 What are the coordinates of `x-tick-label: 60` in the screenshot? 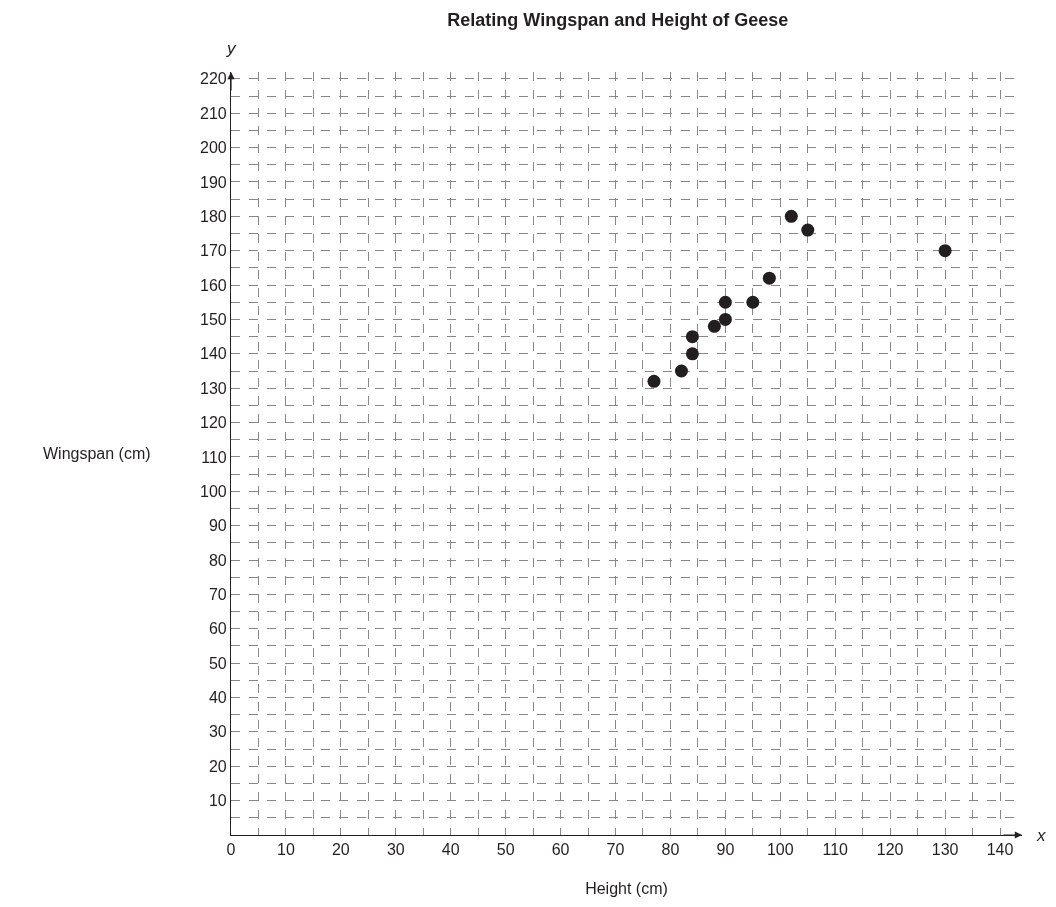 It's located at (560, 850).